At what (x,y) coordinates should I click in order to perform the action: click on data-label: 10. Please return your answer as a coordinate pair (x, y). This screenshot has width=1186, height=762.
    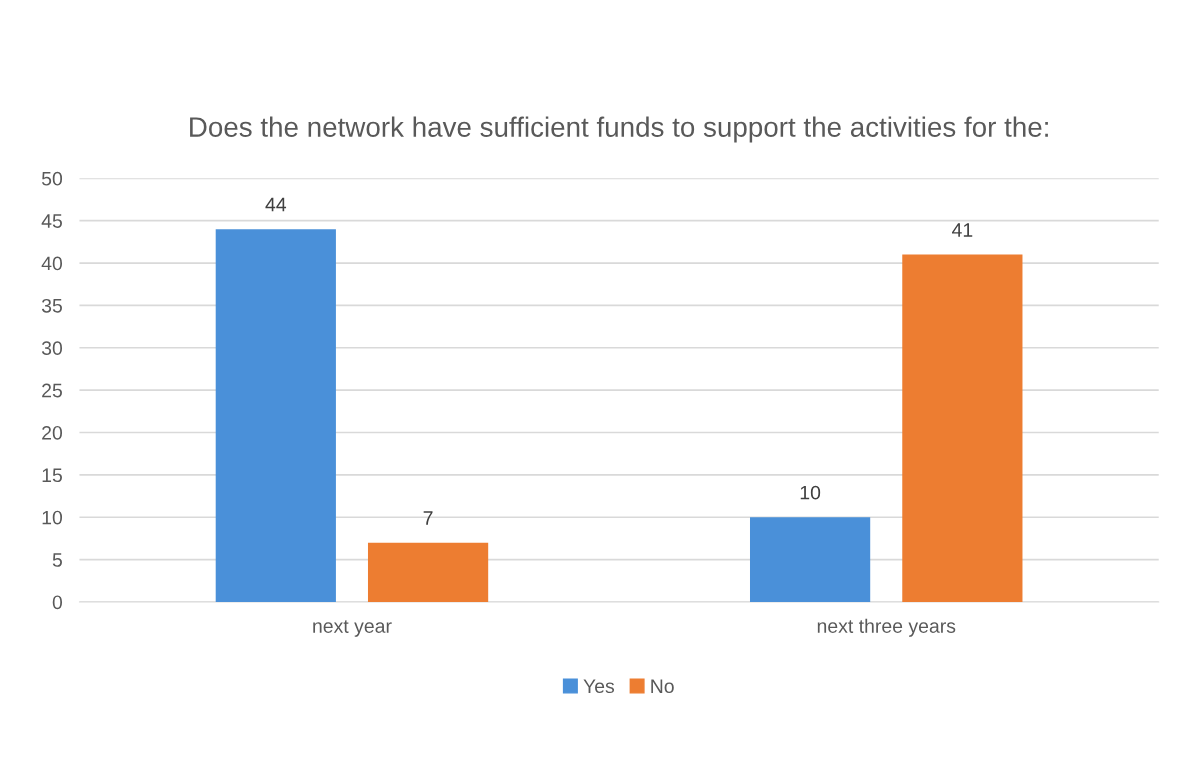
    Looking at the image, I should click on (810, 492).